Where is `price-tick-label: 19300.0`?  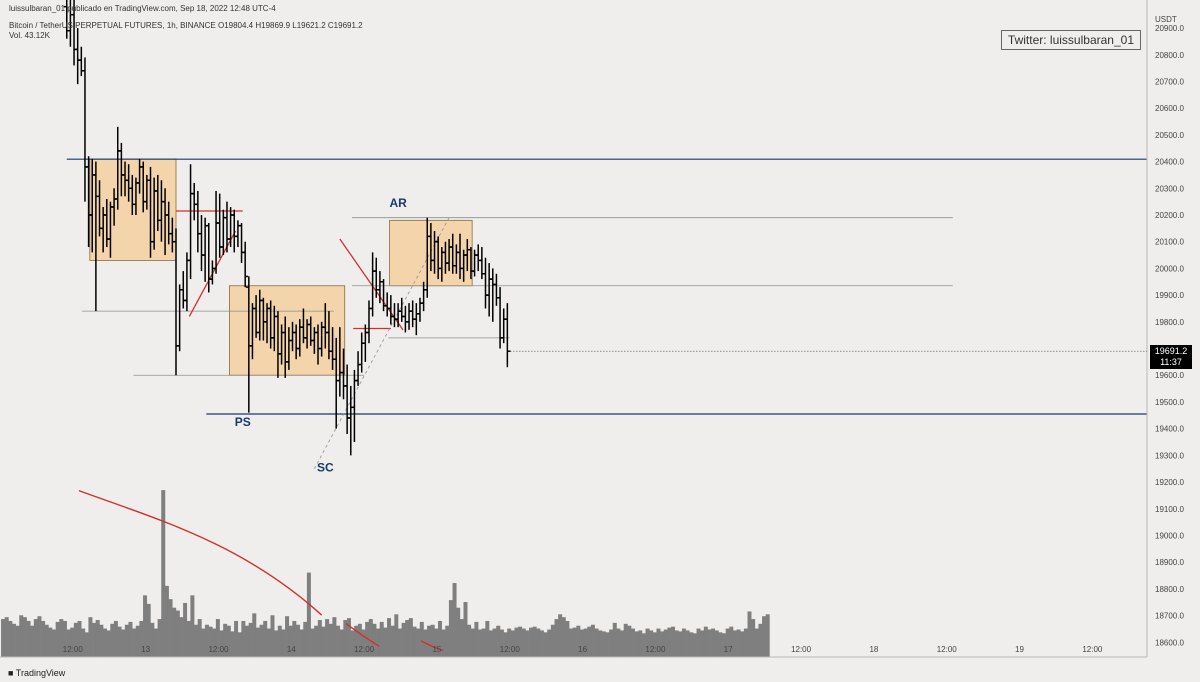
price-tick-label: 19300.0 is located at coordinates (1169, 455).